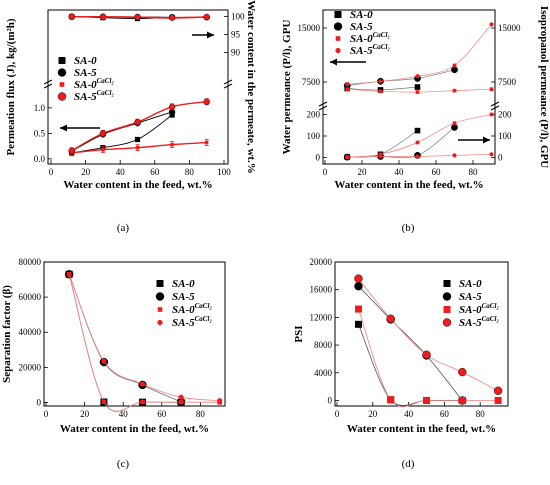 The height and width of the screenshot is (485, 550). What do you see at coordinates (318, 158) in the screenshot?
I see `y-left-tick-label: 0` at bounding box center [318, 158].